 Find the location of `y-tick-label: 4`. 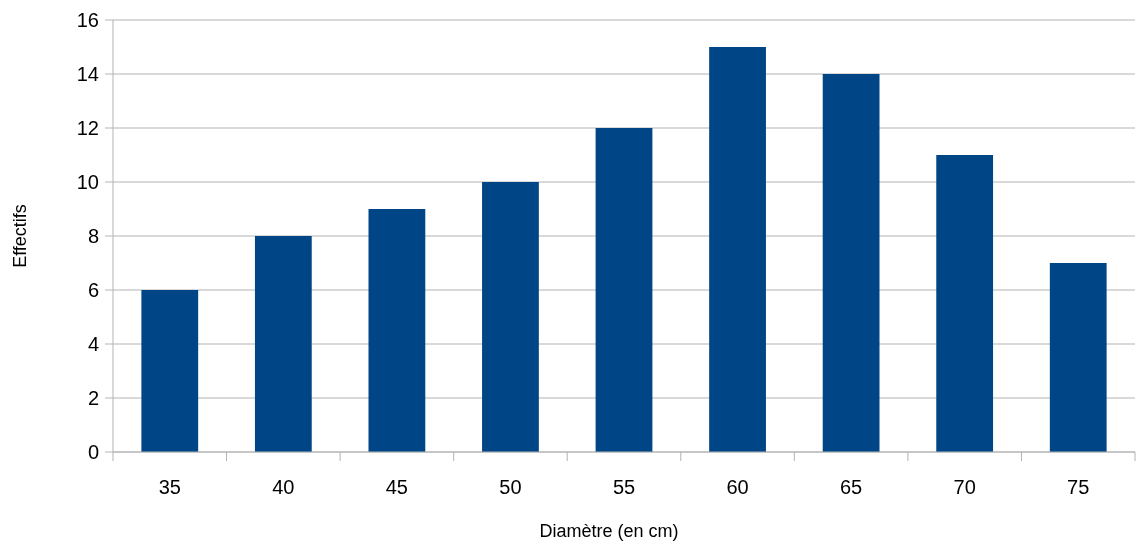

y-tick-label: 4 is located at coordinates (93, 344).